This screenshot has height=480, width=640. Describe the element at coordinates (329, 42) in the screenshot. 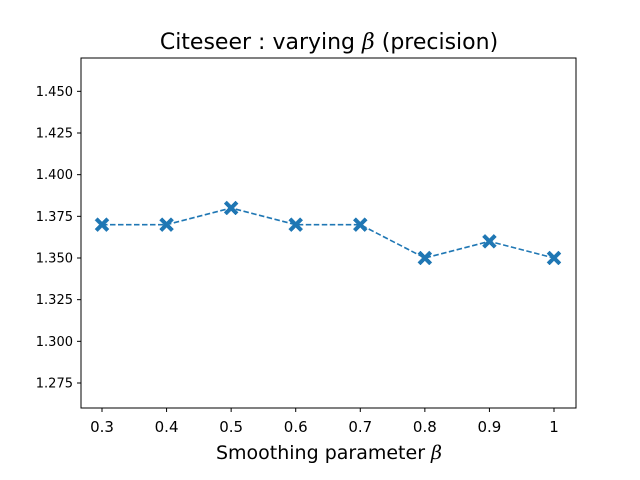

I see `chart-title: Citeseer : varying β (precision)` at that location.